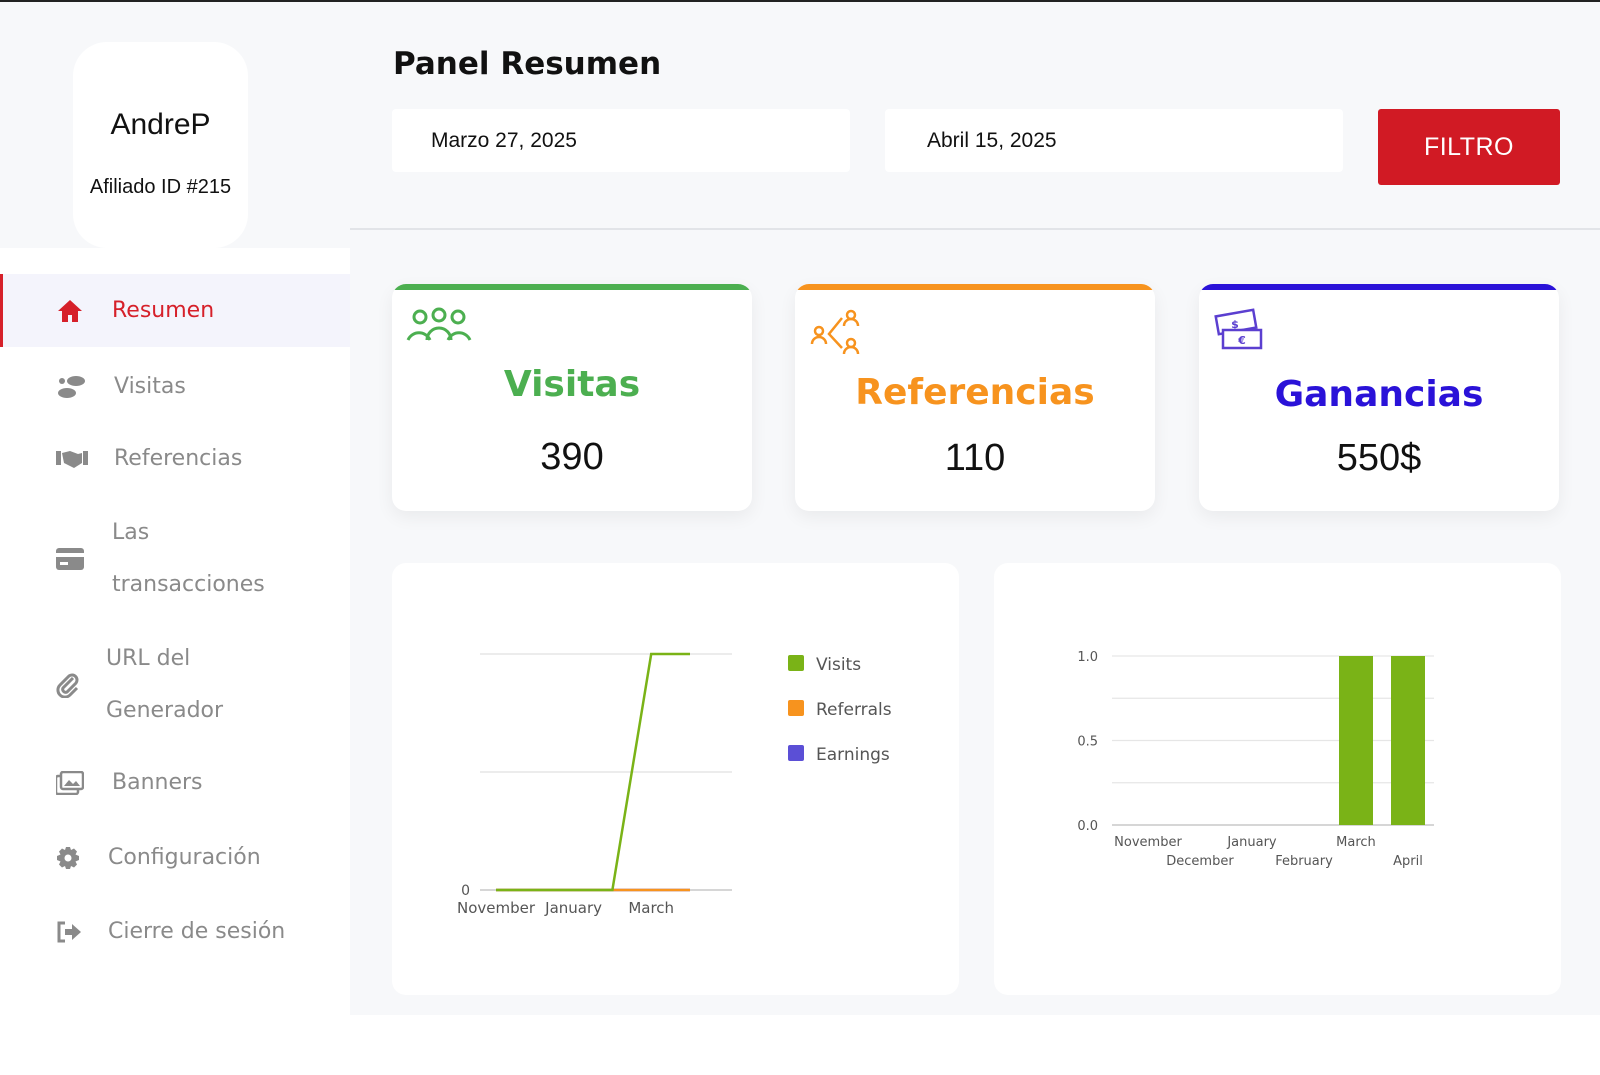 This screenshot has width=1600, height=1075. I want to click on images-icon, so click(73, 783).